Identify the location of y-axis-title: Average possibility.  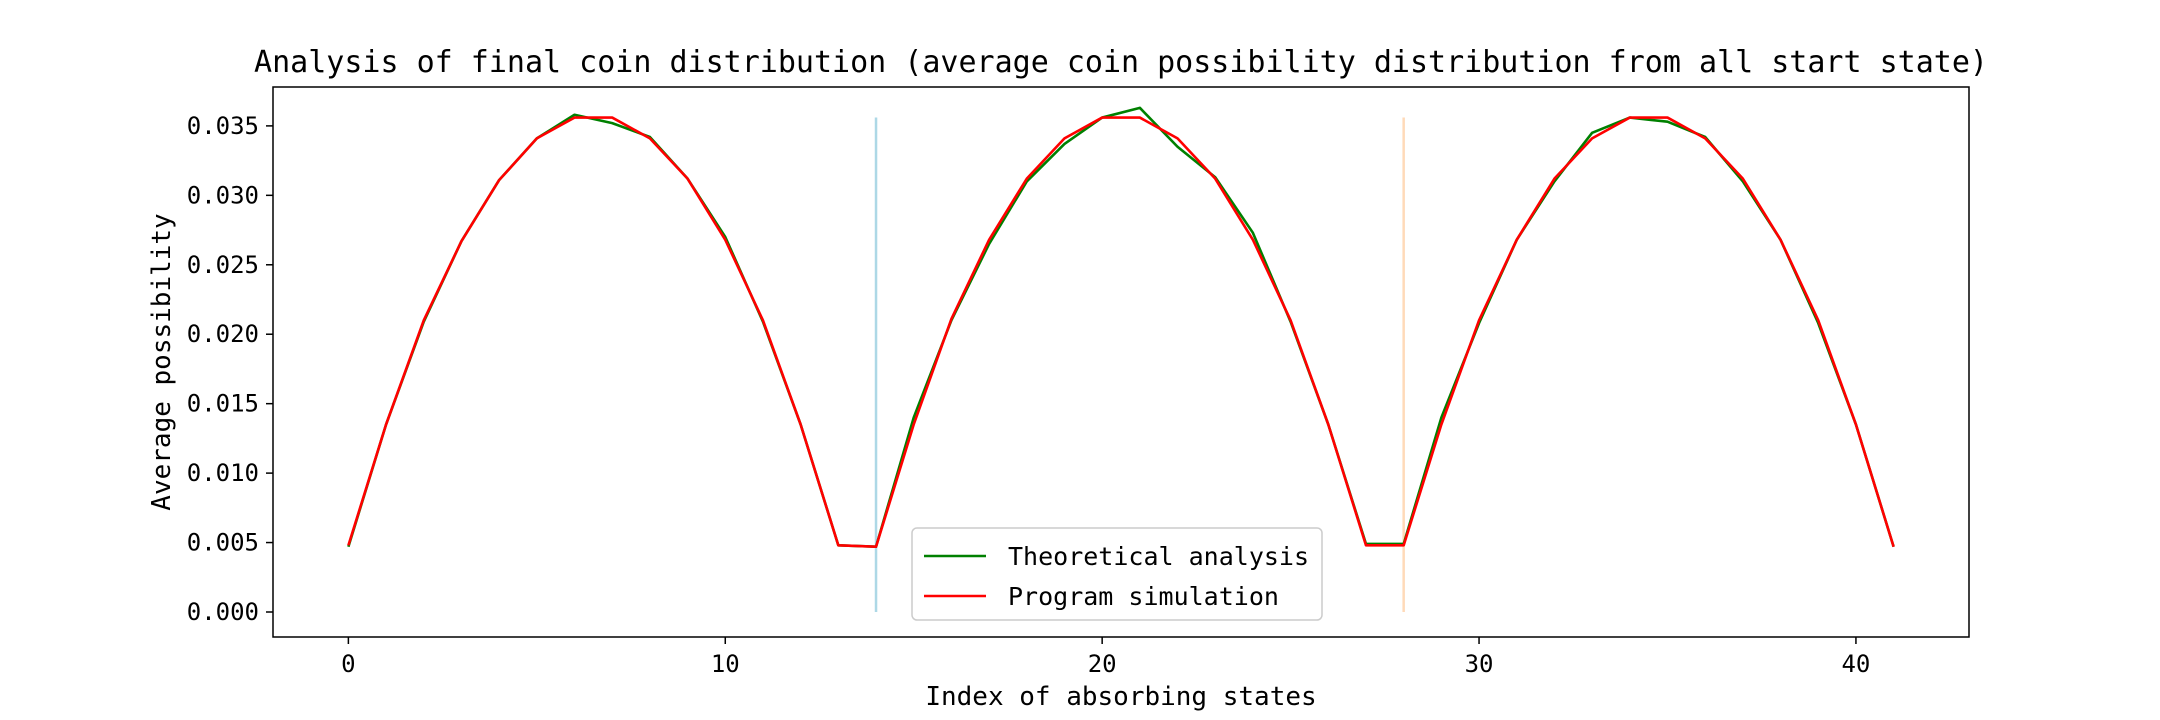
(162, 361).